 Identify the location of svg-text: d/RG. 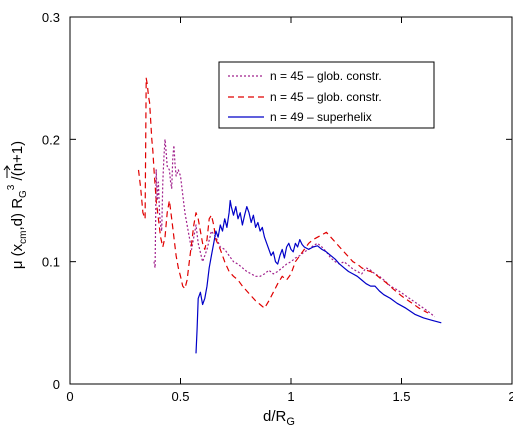
(279, 418).